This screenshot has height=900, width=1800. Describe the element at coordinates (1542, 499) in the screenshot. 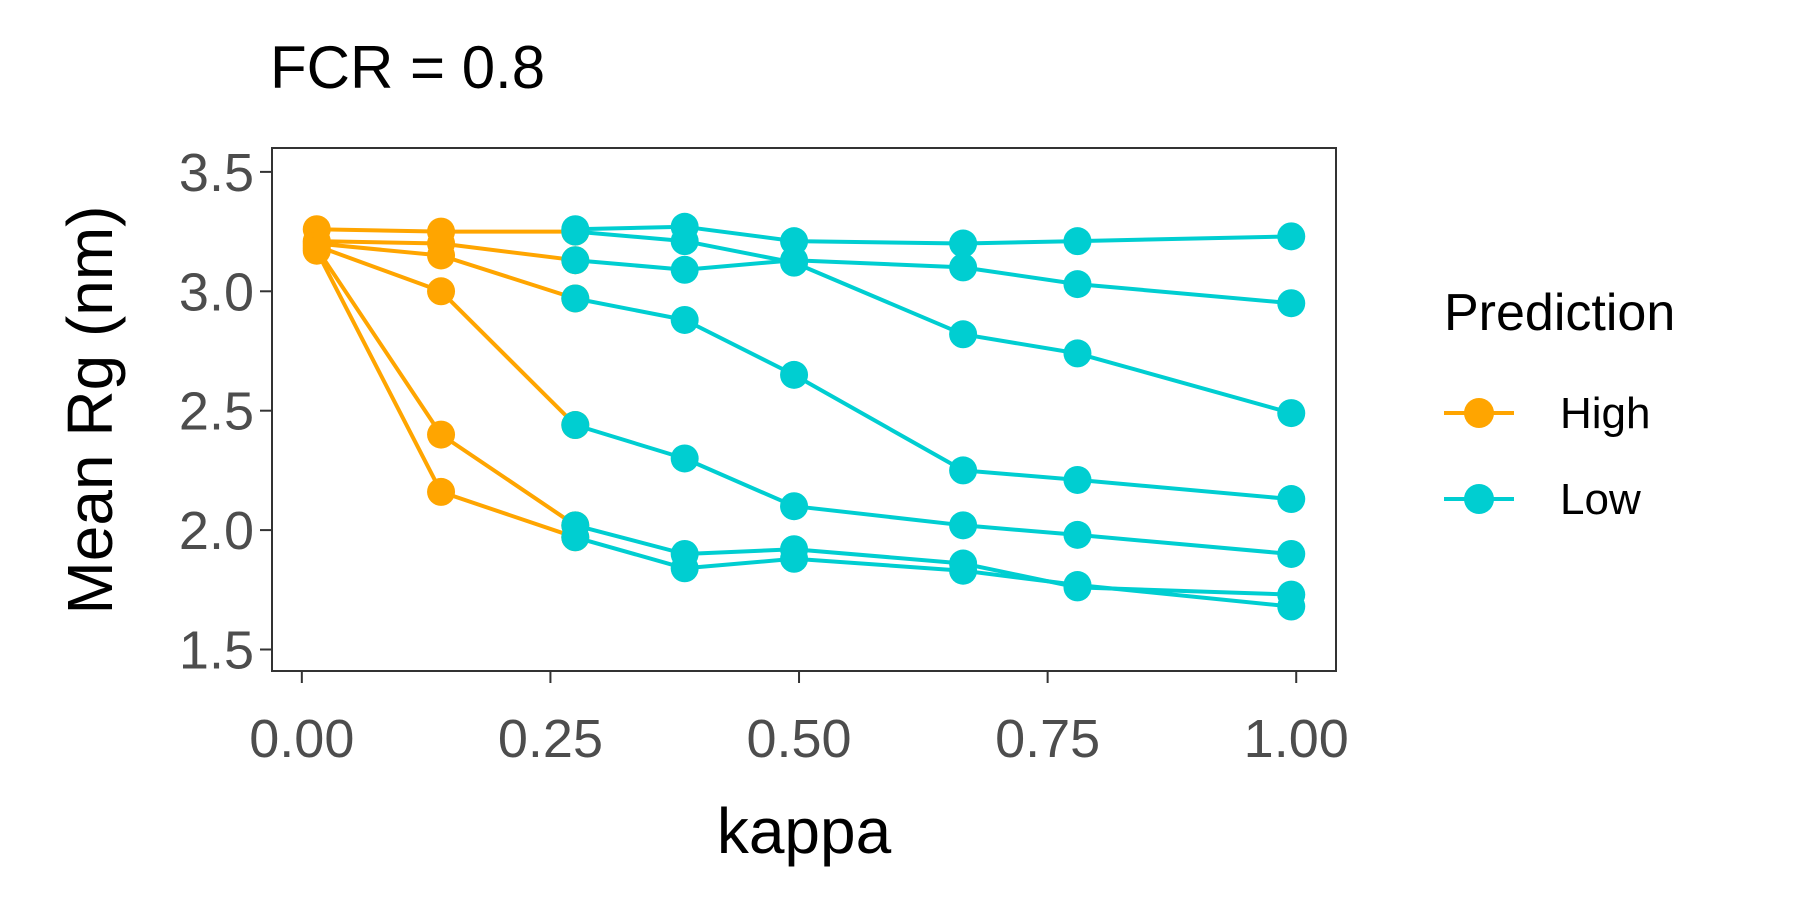

I see `legend-item-low: Low` at that location.